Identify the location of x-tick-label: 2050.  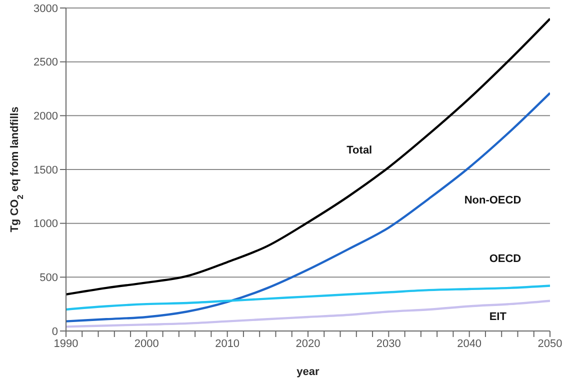
(550, 344).